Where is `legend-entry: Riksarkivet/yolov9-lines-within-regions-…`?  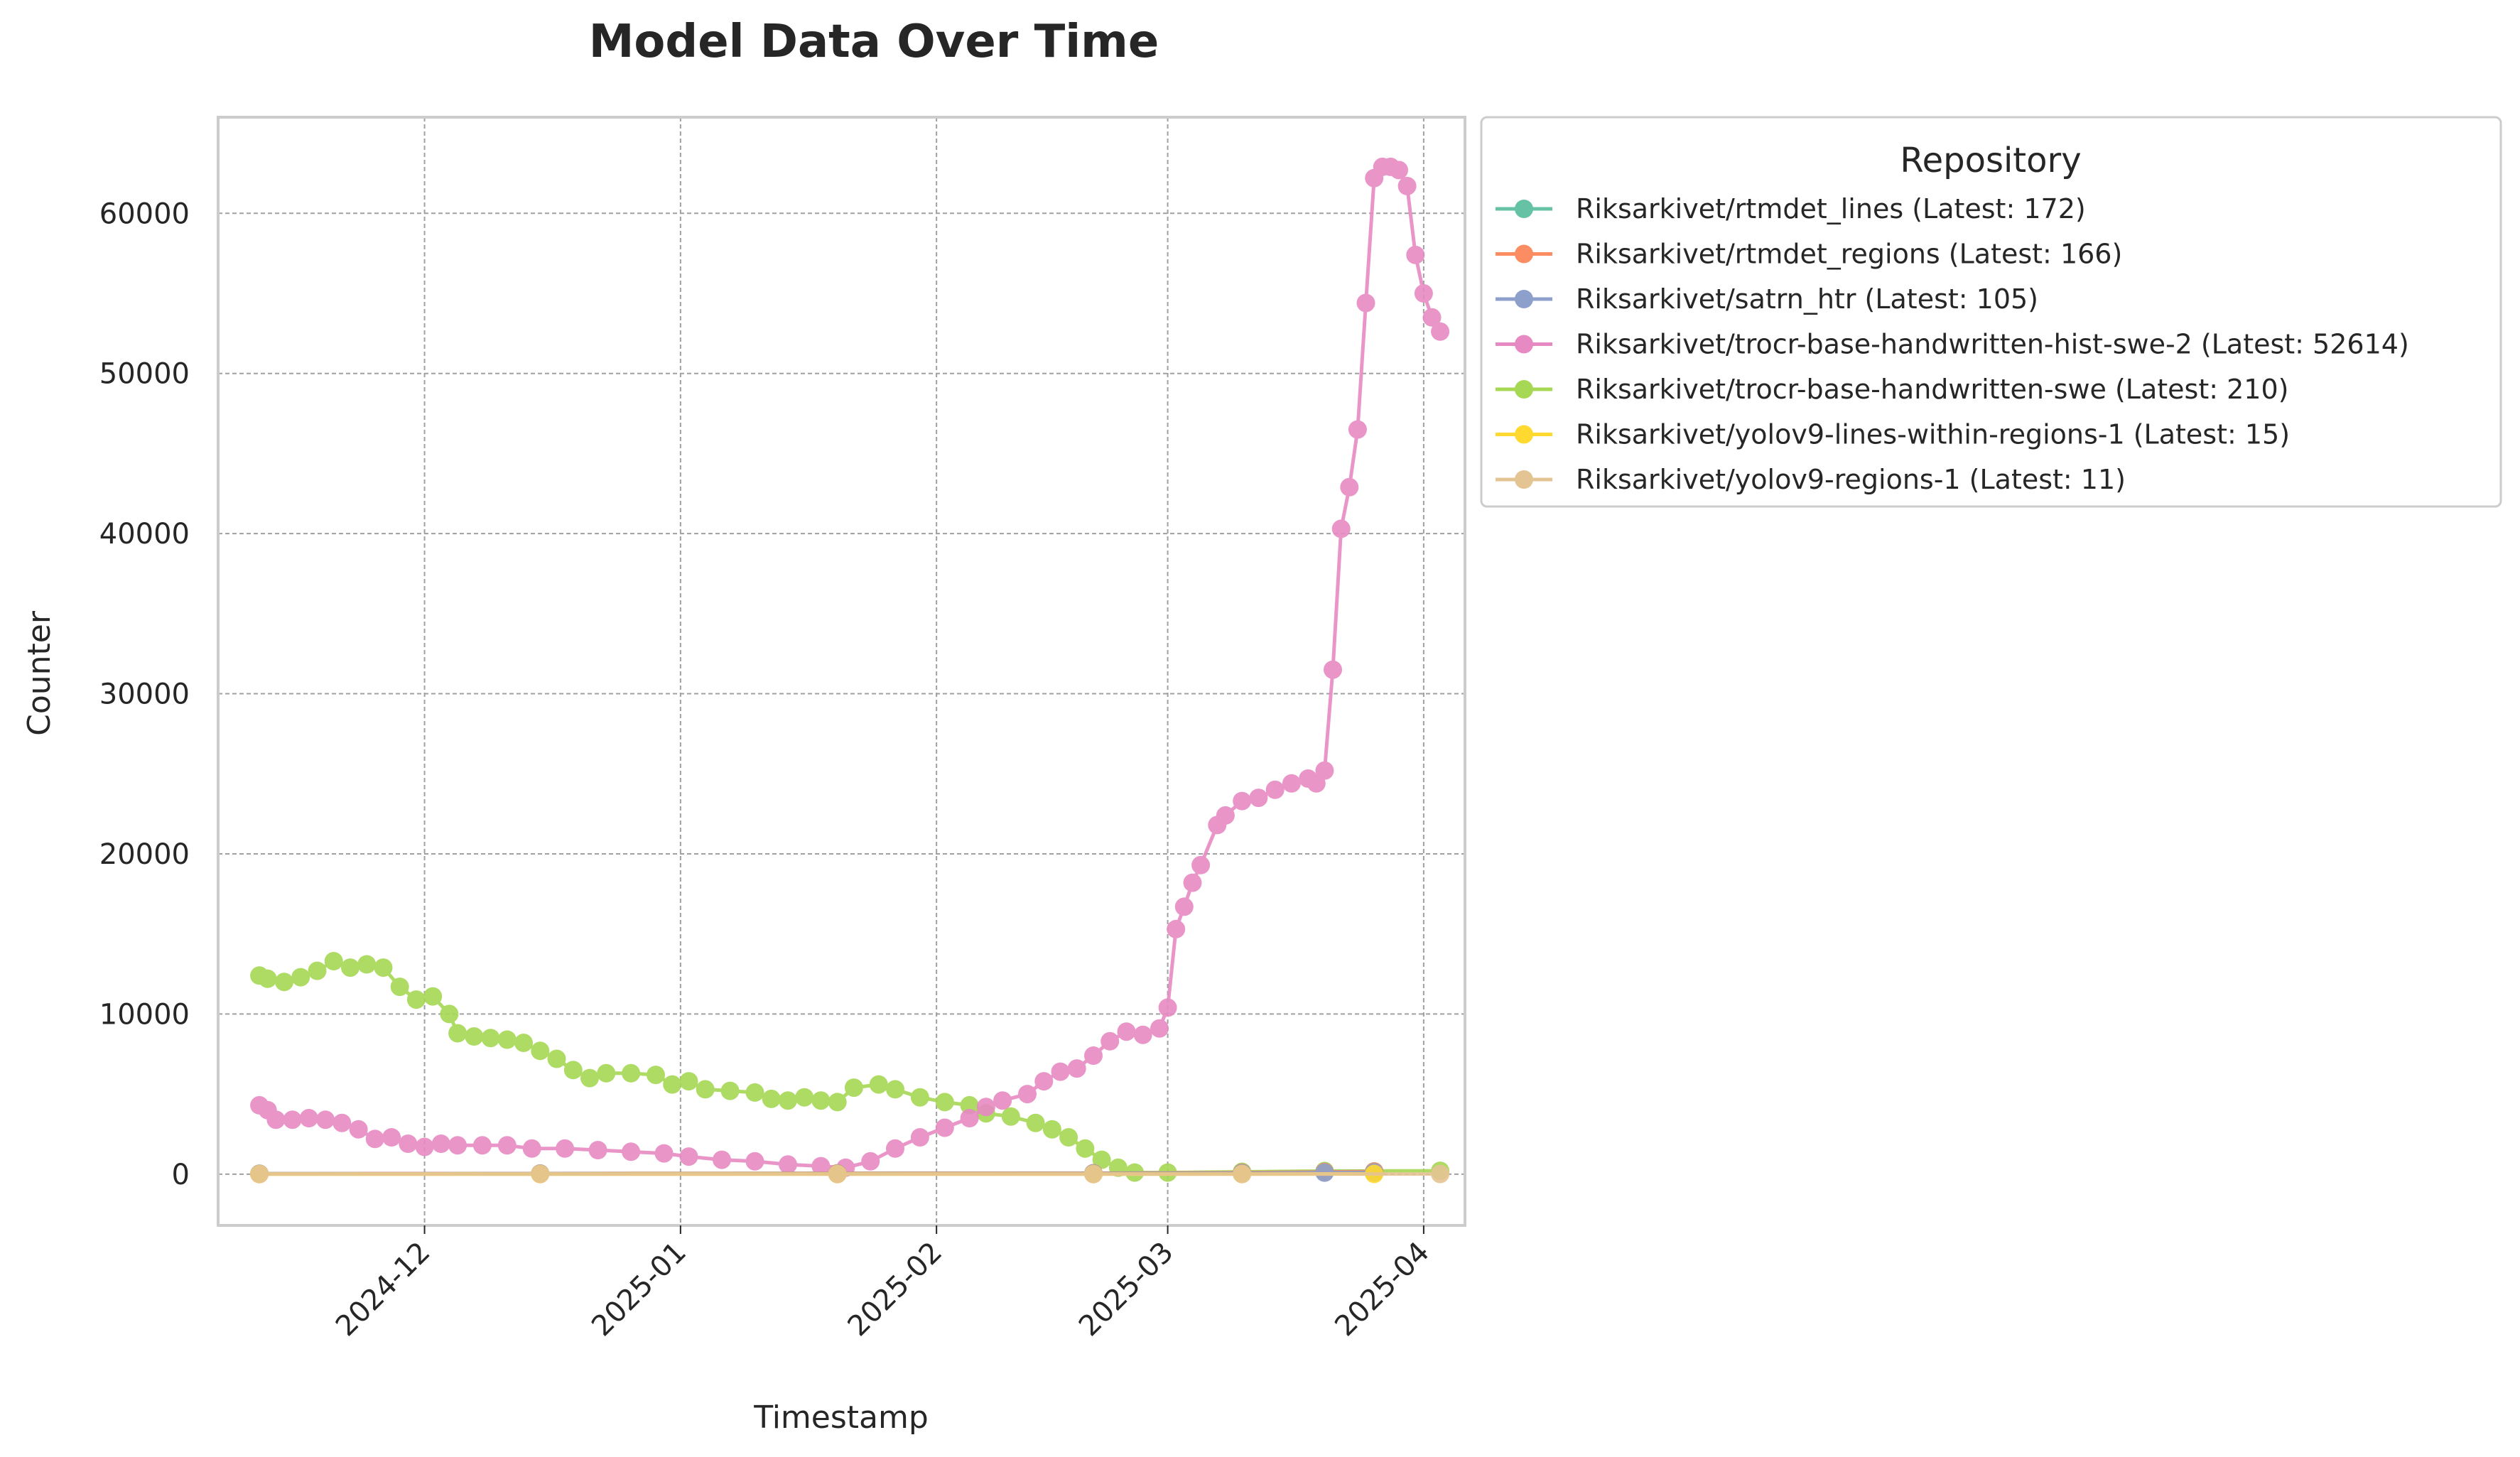
legend-entry: Riksarkivet/yolov9-lines-within-regions-… is located at coordinates (1893, 434).